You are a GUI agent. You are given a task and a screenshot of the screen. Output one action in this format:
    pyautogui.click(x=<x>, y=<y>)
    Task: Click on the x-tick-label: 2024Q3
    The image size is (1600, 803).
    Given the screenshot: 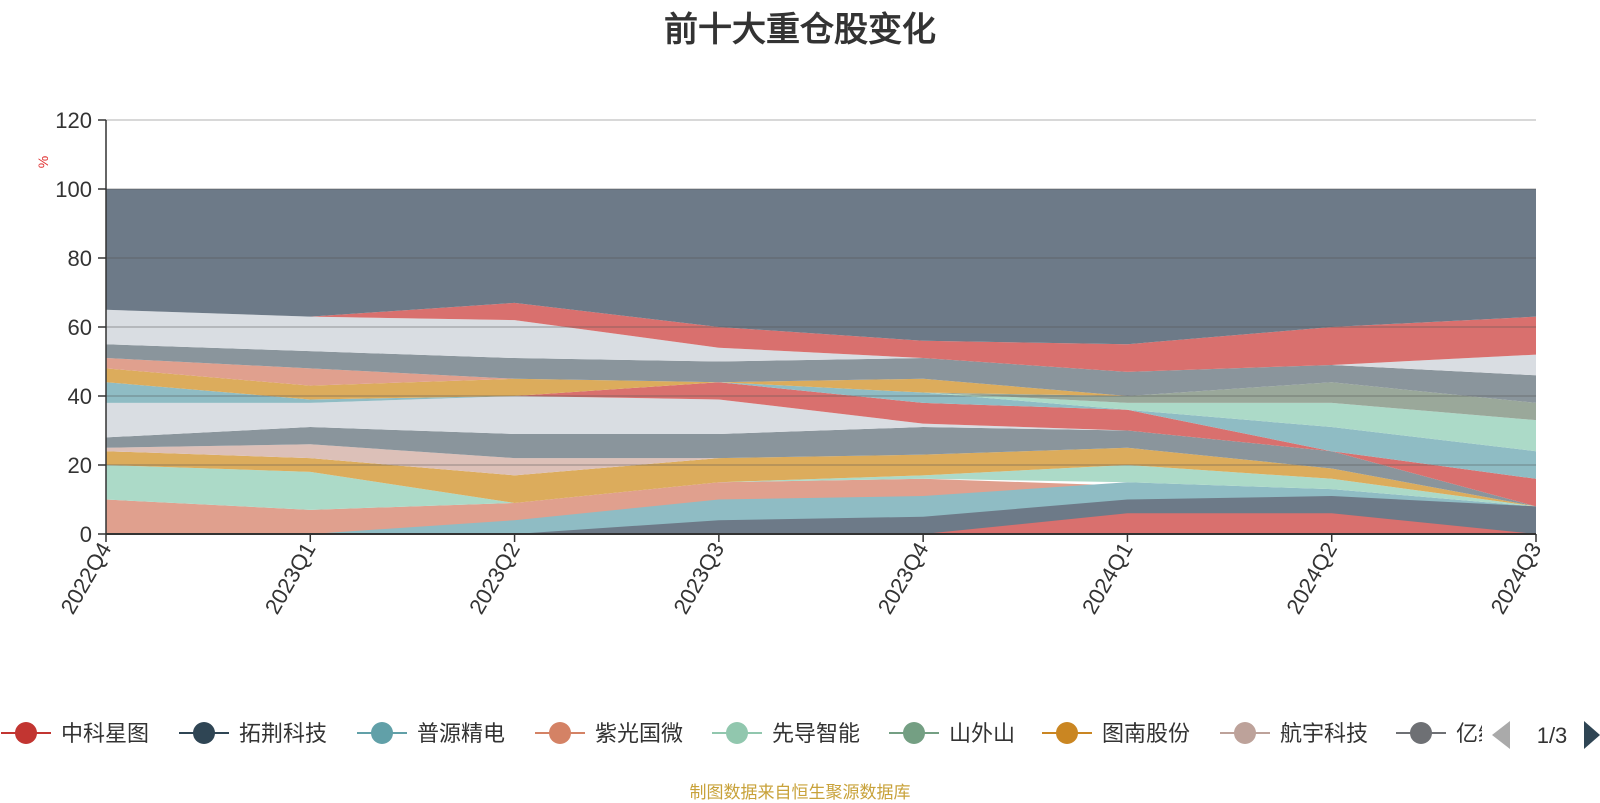 What is the action you would take?
    pyautogui.click(x=1516, y=578)
    